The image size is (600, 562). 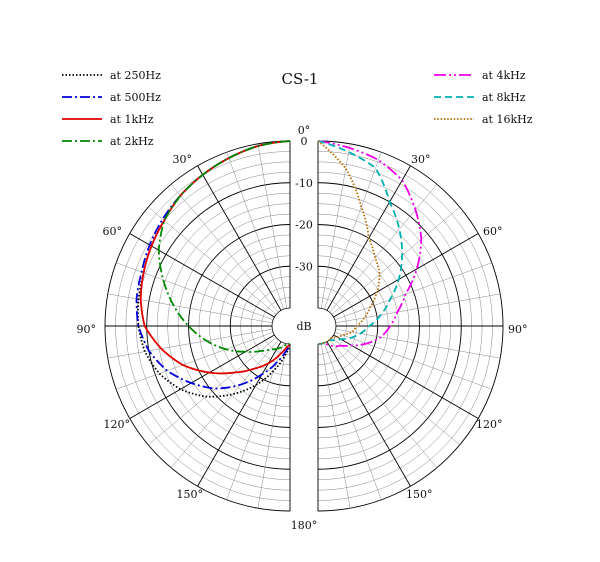 What do you see at coordinates (507, 119) in the screenshot?
I see `legend-label-R-2: at 16kHz` at bounding box center [507, 119].